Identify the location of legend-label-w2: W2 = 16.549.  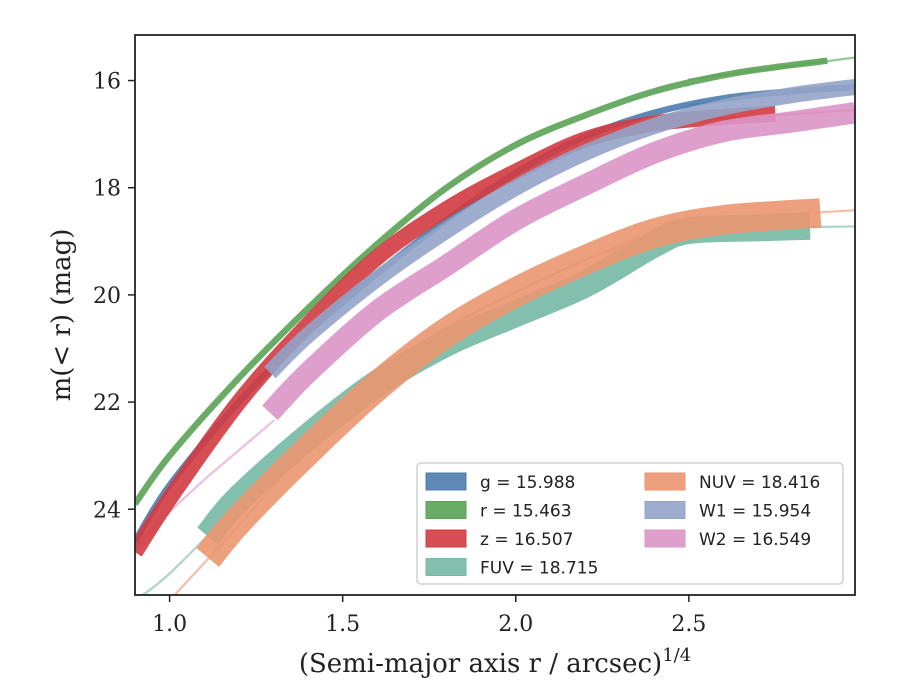
(755, 540).